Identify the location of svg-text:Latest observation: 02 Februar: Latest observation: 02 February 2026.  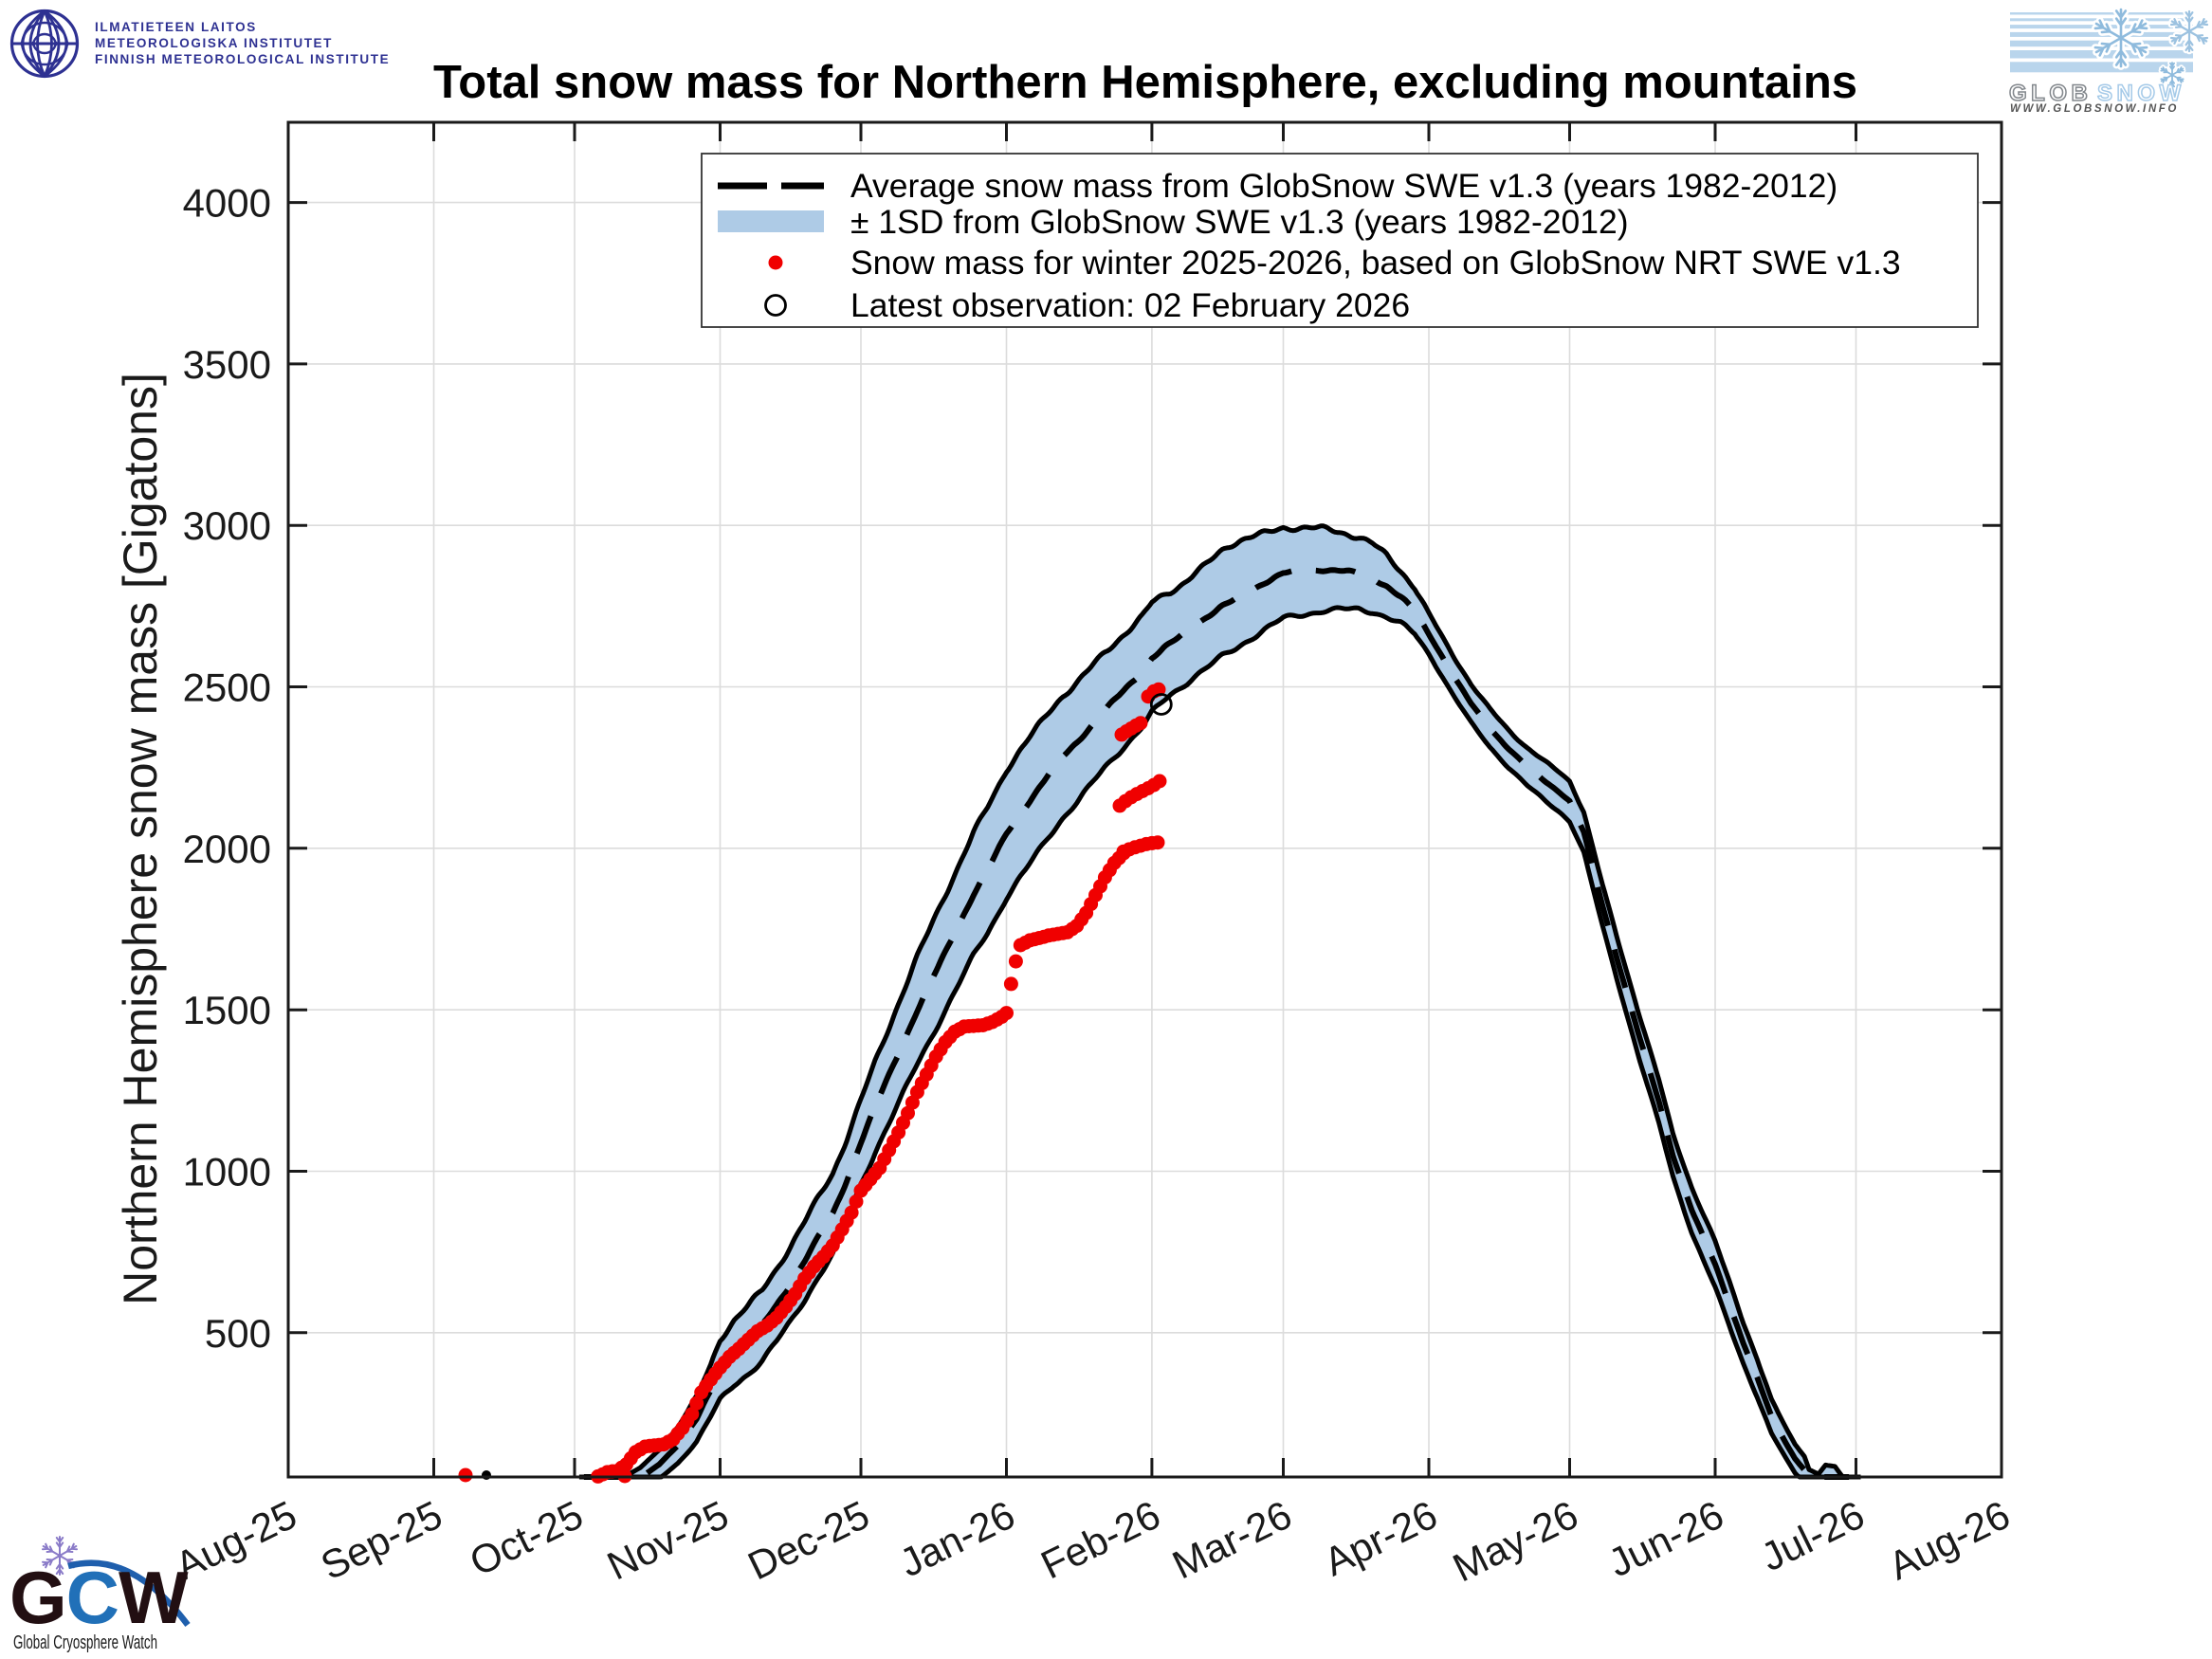
(1130, 305).